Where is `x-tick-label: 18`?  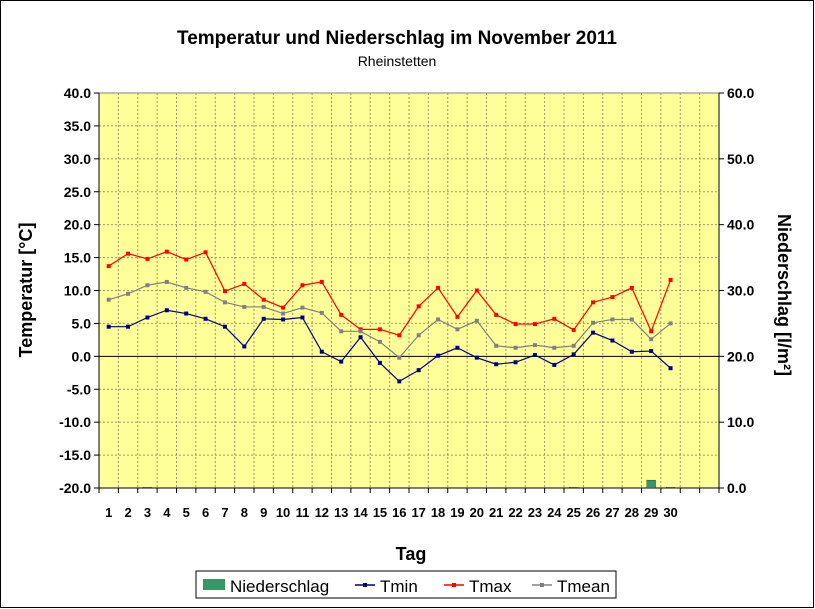
x-tick-label: 18 is located at coordinates (438, 512).